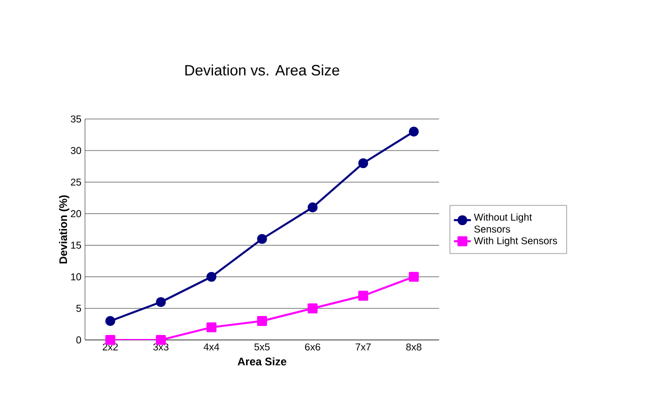 The width and height of the screenshot is (668, 415). Describe the element at coordinates (76, 182) in the screenshot. I see `y-tick-label: 25` at that location.